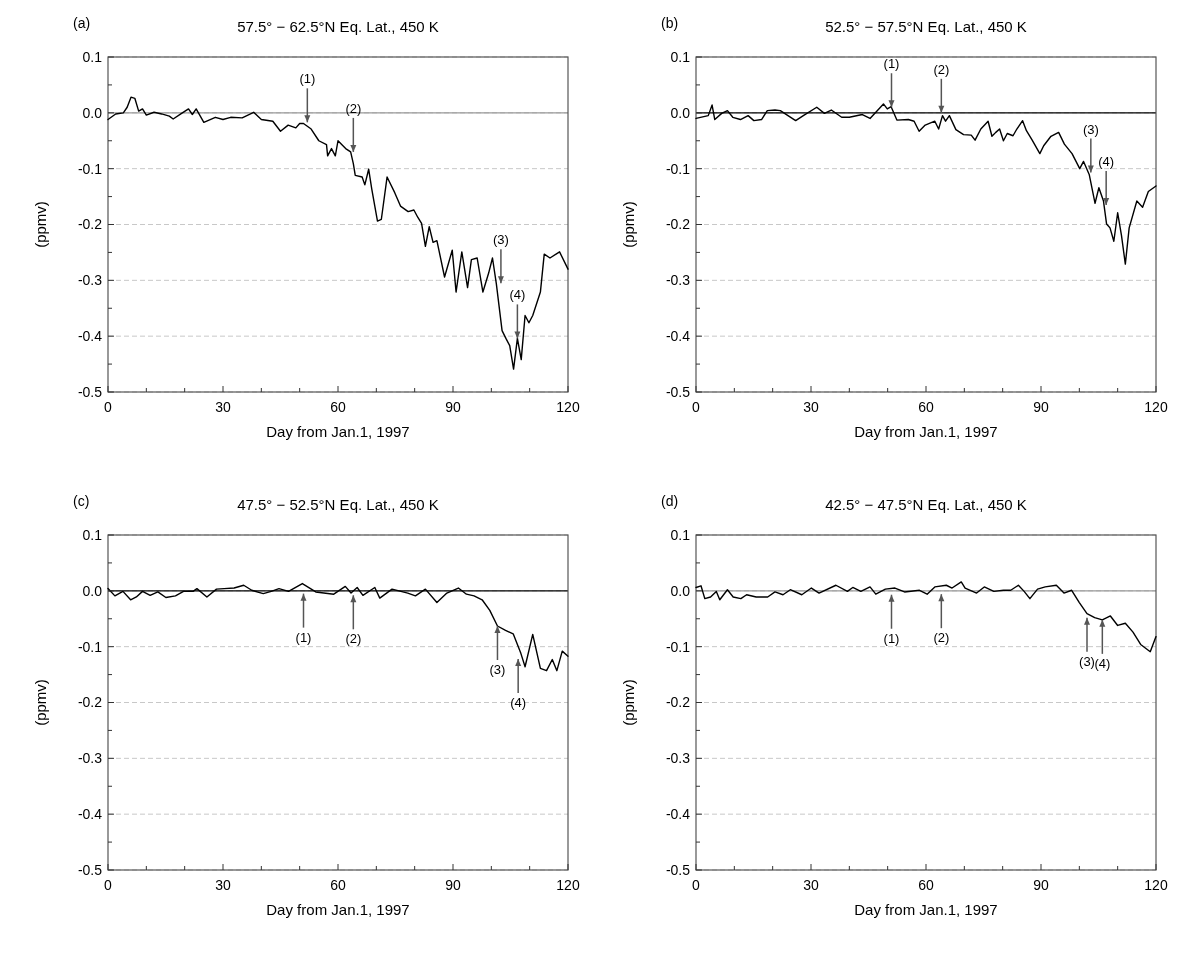 This screenshot has height=962, width=1185. Describe the element at coordinates (670, 501) in the screenshot. I see `text: (d)` at that location.